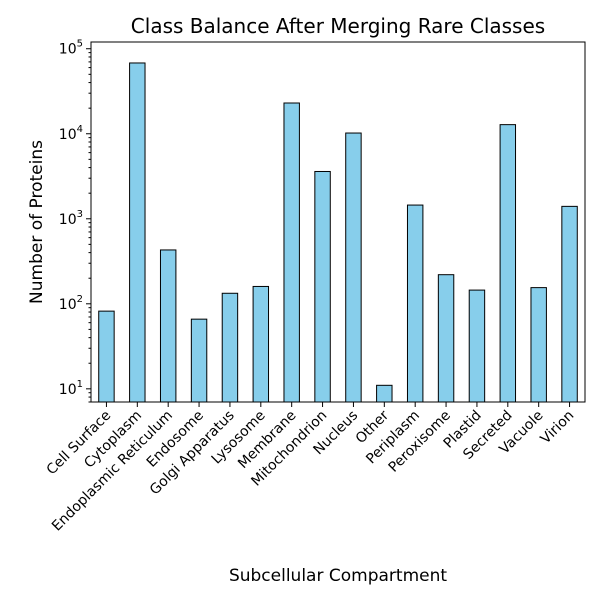 This screenshot has height=600, width=600. I want to click on bar-endosome, so click(199, 360).